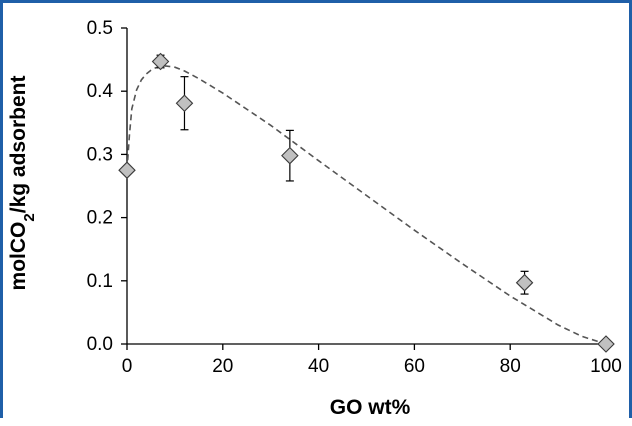 The height and width of the screenshot is (426, 632). What do you see at coordinates (510, 366) in the screenshot?
I see `x-tick-label: 80` at bounding box center [510, 366].